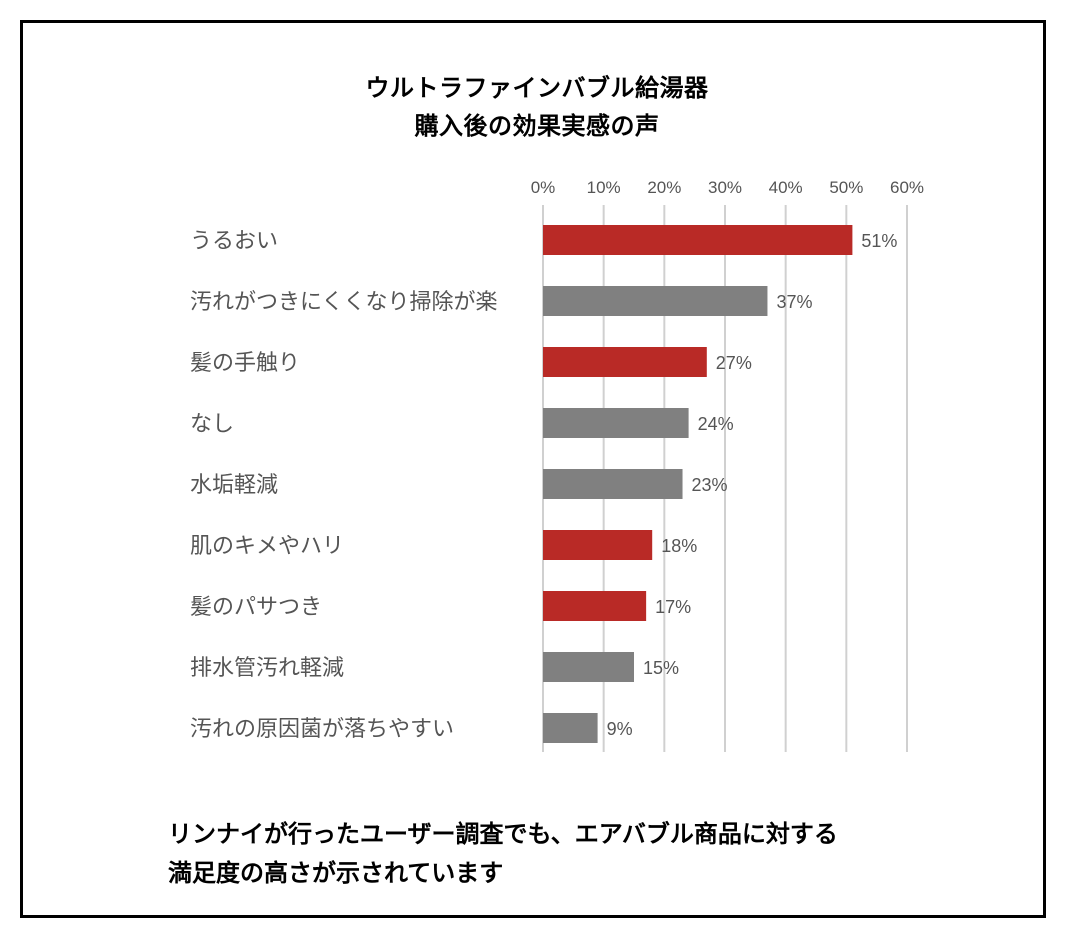 This screenshot has height=941, width=1074. I want to click on x-tick-label: 30%, so click(725, 187).